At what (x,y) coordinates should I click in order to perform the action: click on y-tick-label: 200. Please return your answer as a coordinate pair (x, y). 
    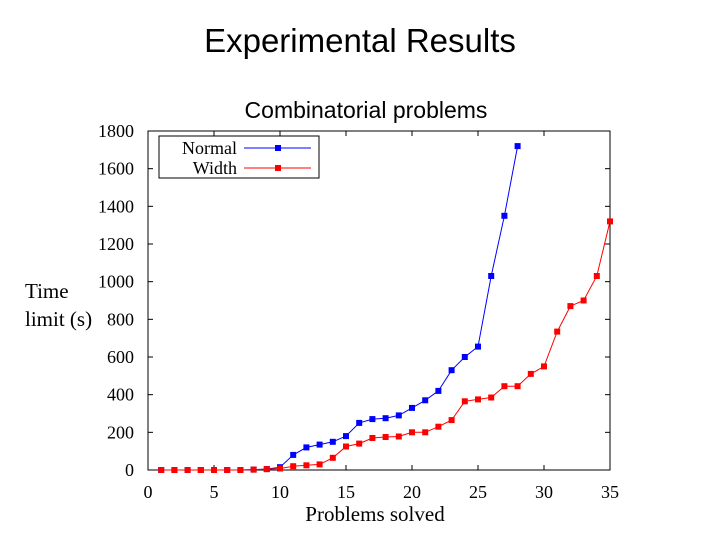
    Looking at the image, I should click on (120, 432).